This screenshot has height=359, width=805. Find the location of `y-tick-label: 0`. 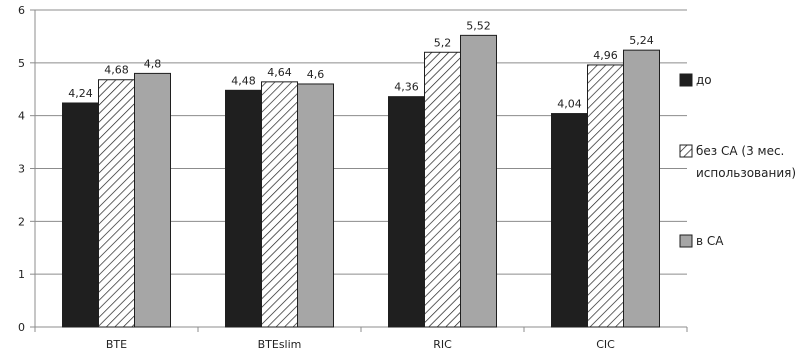

y-tick-label: 0 is located at coordinates (21, 327).